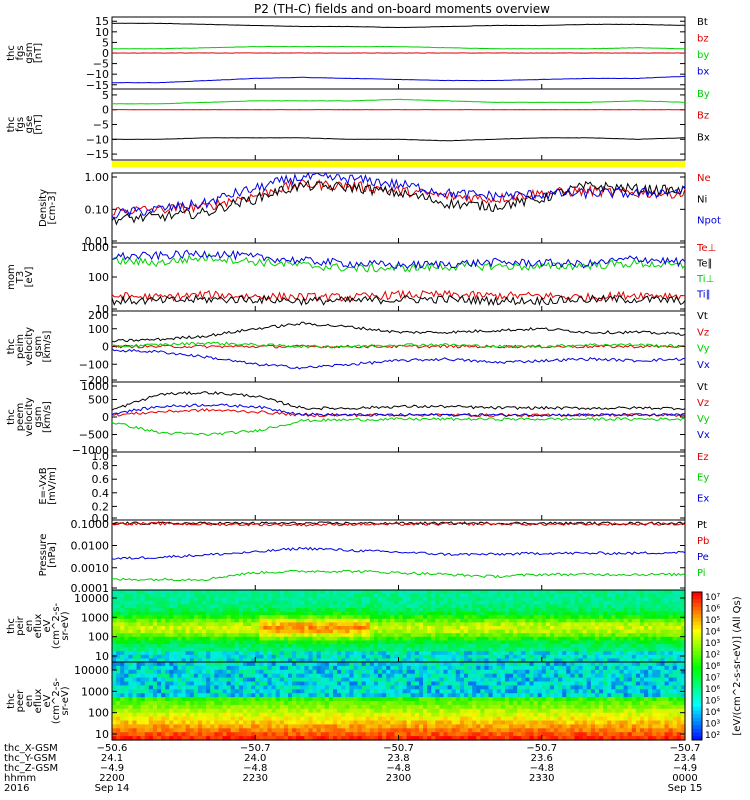 Image resolution: width=750 pixels, height=800 pixels. What do you see at coordinates (38, 53) in the screenshot?
I see `y-axis-label-fgs_gsm: [nT]` at bounding box center [38, 53].